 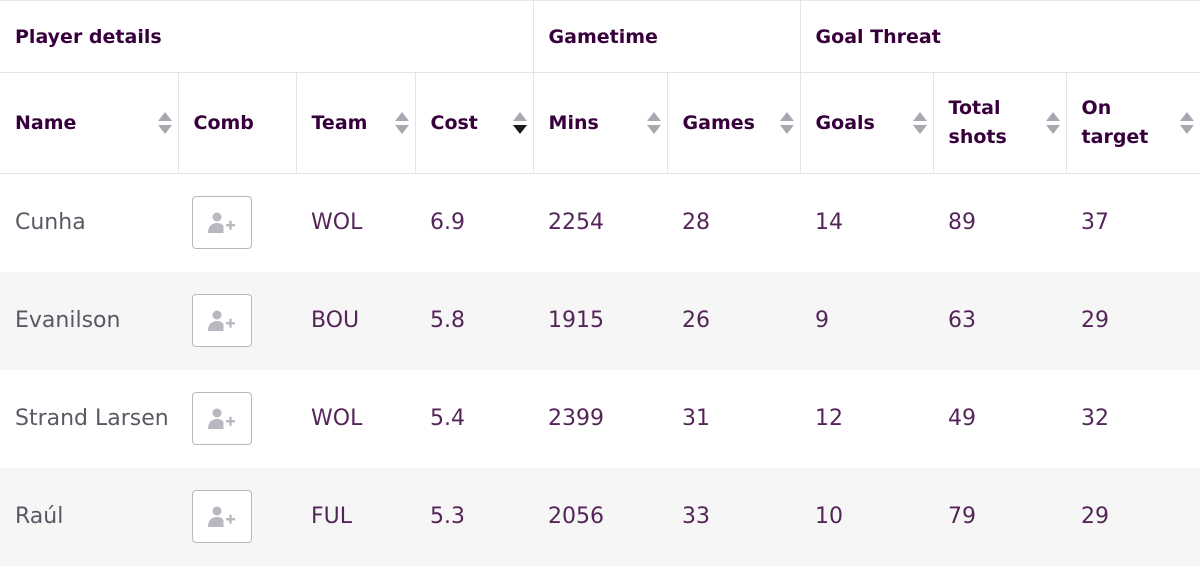 I want to click on cost-cell: 5.3, so click(x=447, y=516).